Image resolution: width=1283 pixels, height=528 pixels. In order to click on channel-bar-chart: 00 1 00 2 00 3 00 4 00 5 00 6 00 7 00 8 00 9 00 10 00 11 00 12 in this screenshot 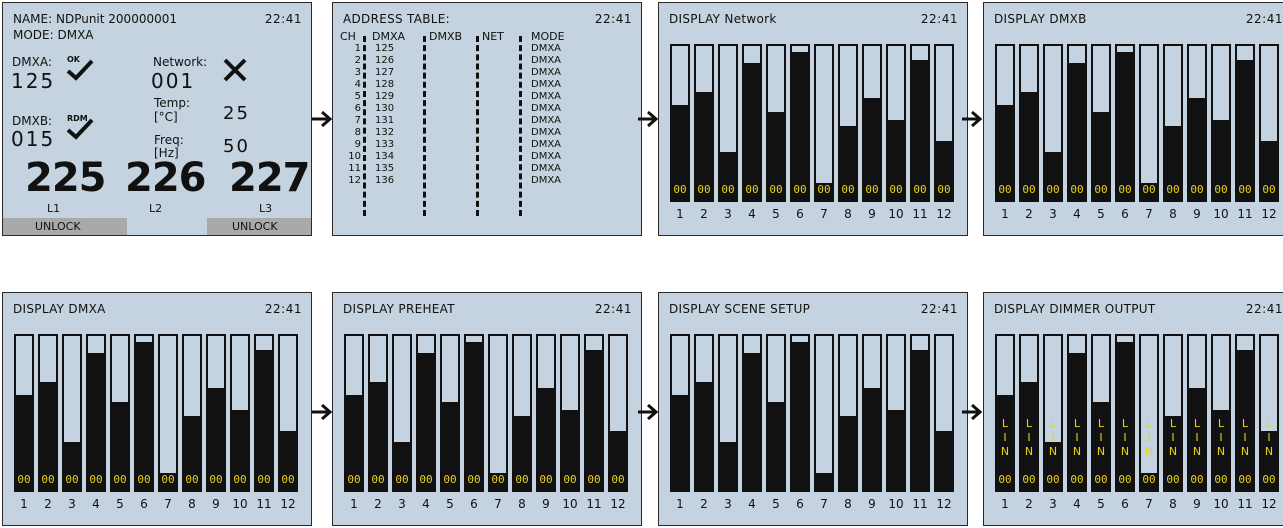, I will do `click(159, 422)`.